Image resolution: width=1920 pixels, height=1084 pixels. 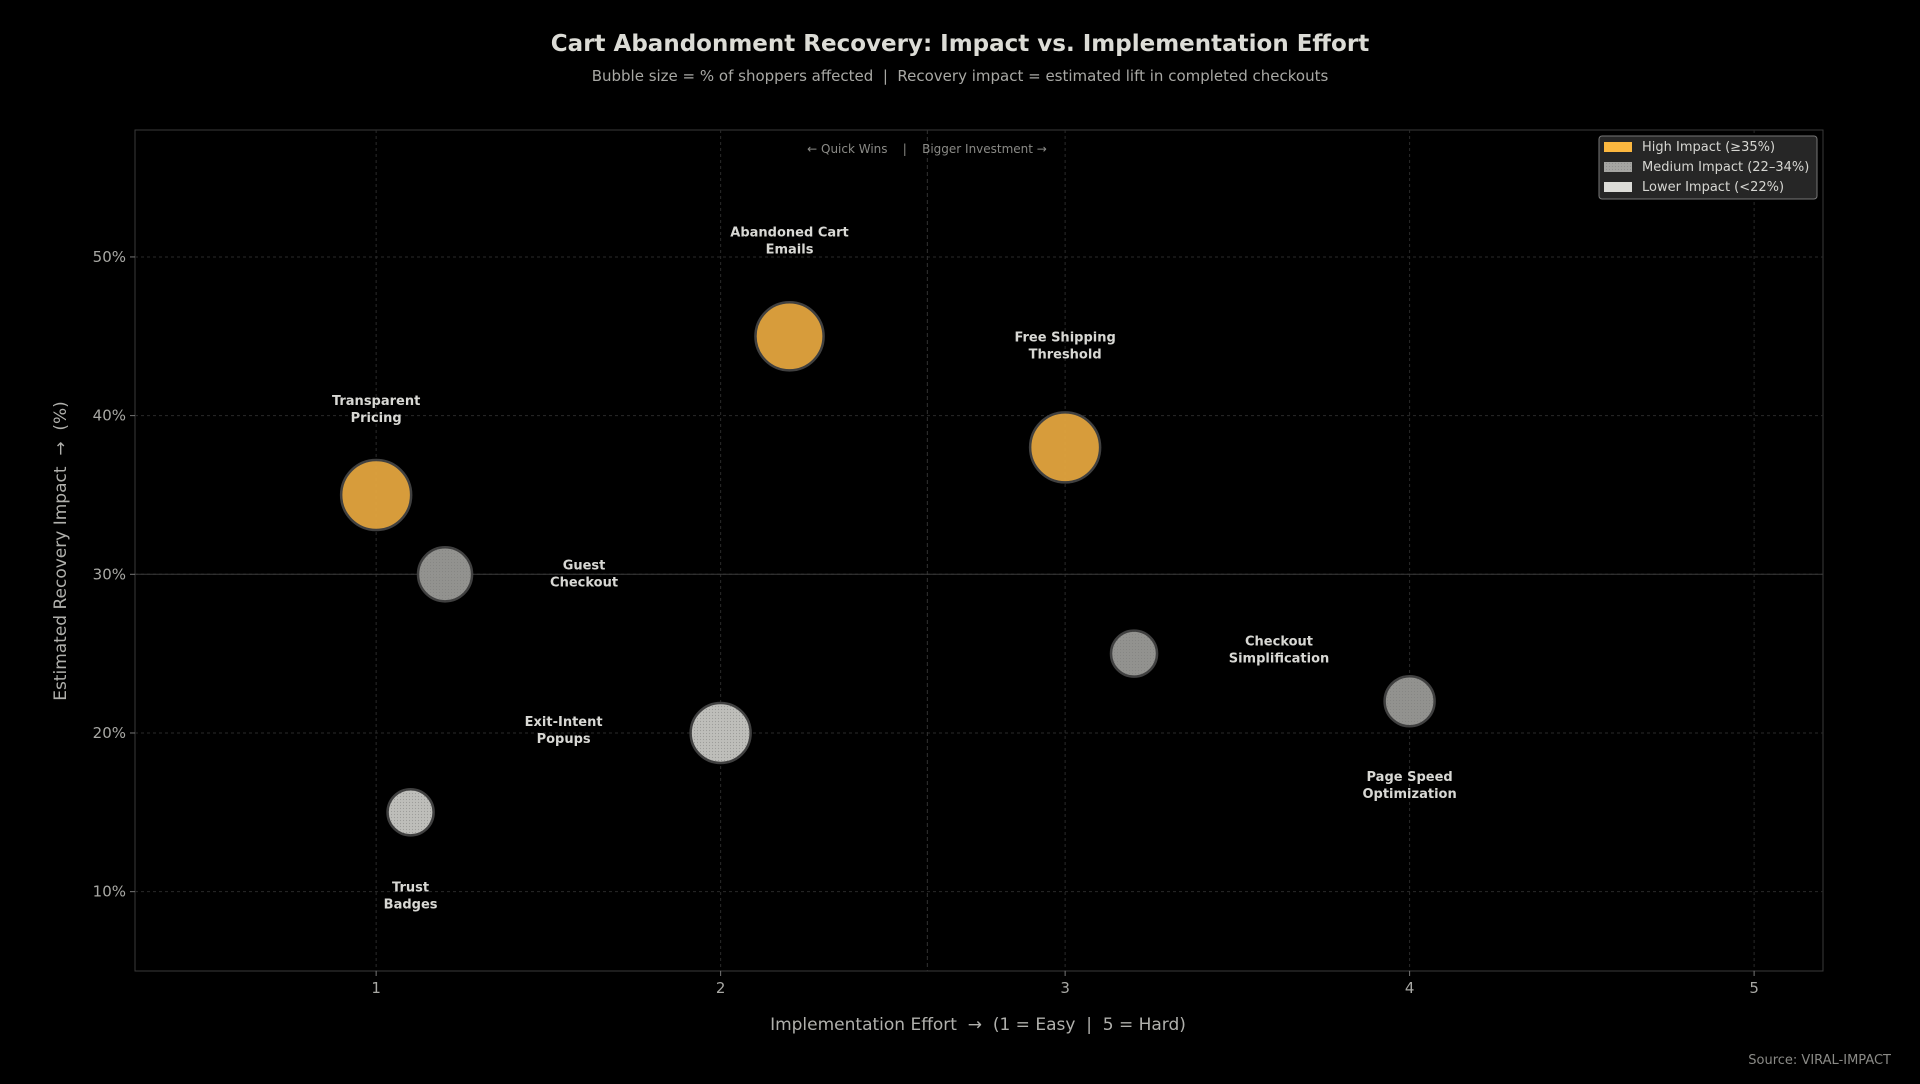 What do you see at coordinates (564, 739) in the screenshot?
I see `bubble-label: Popups` at bounding box center [564, 739].